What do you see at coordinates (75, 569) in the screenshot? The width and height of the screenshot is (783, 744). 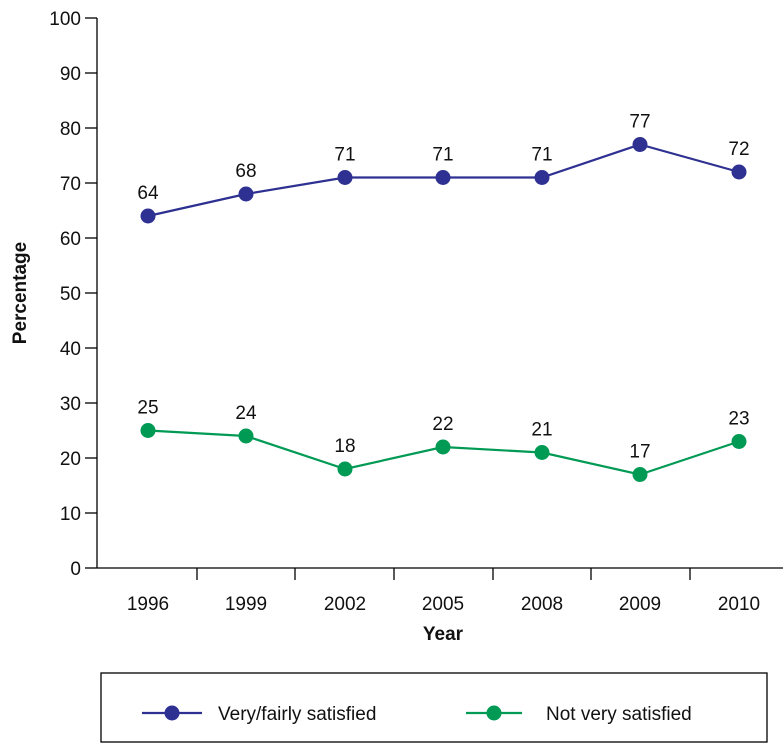 I see `y-tick-label: 0` at bounding box center [75, 569].